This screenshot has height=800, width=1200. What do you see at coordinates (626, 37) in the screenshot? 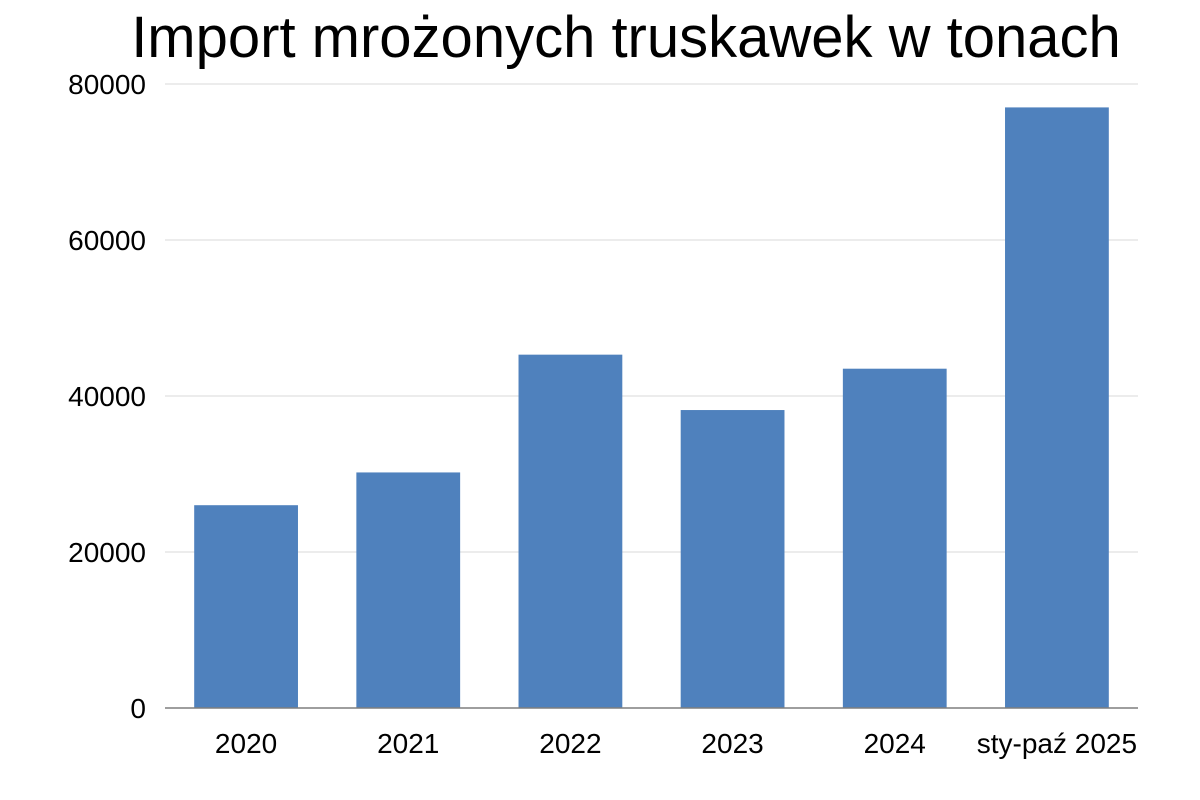
I see `chart-title: Import mrożonych truskawek w tonach` at bounding box center [626, 37].